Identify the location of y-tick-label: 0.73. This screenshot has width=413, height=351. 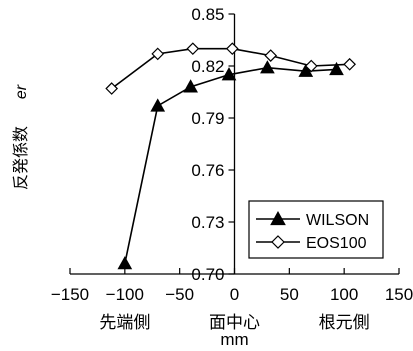
(207, 222).